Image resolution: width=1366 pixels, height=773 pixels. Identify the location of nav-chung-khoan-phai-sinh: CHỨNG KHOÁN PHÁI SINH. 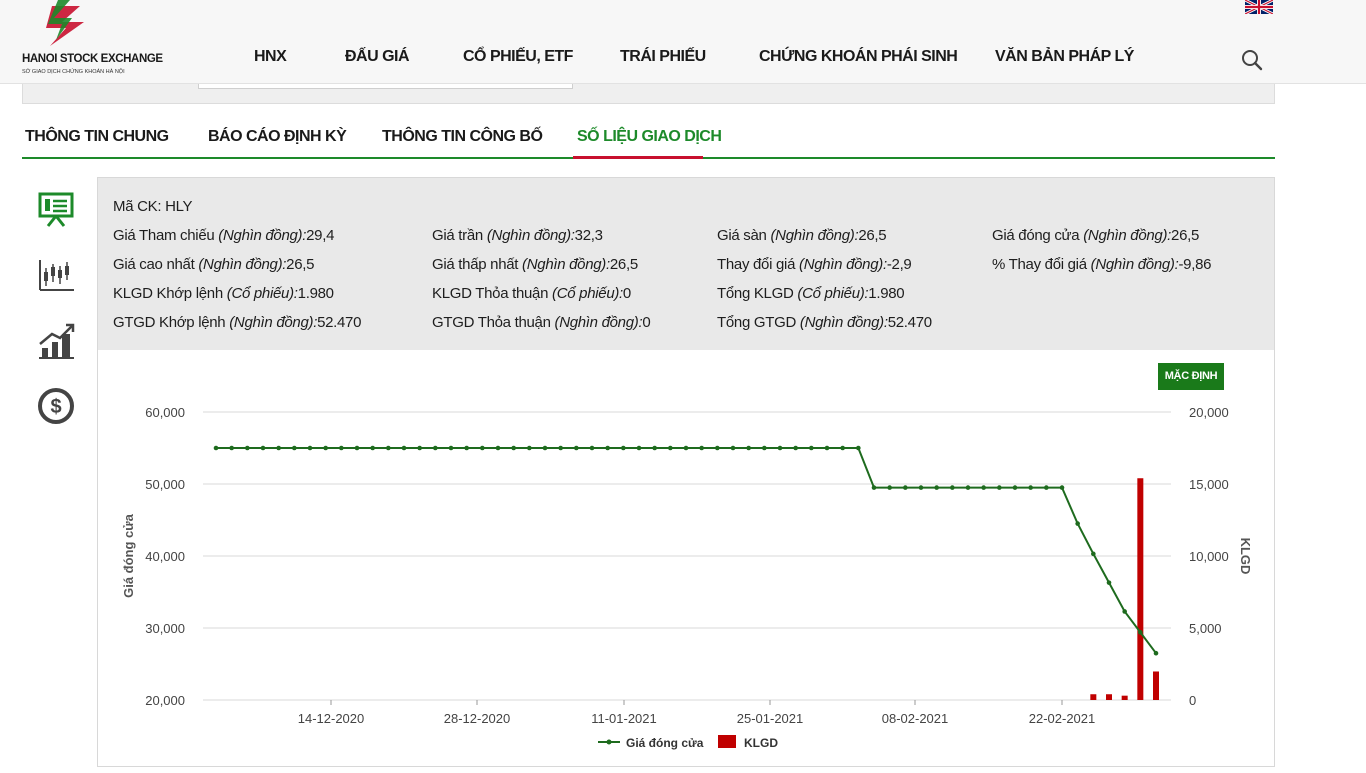
(858, 56).